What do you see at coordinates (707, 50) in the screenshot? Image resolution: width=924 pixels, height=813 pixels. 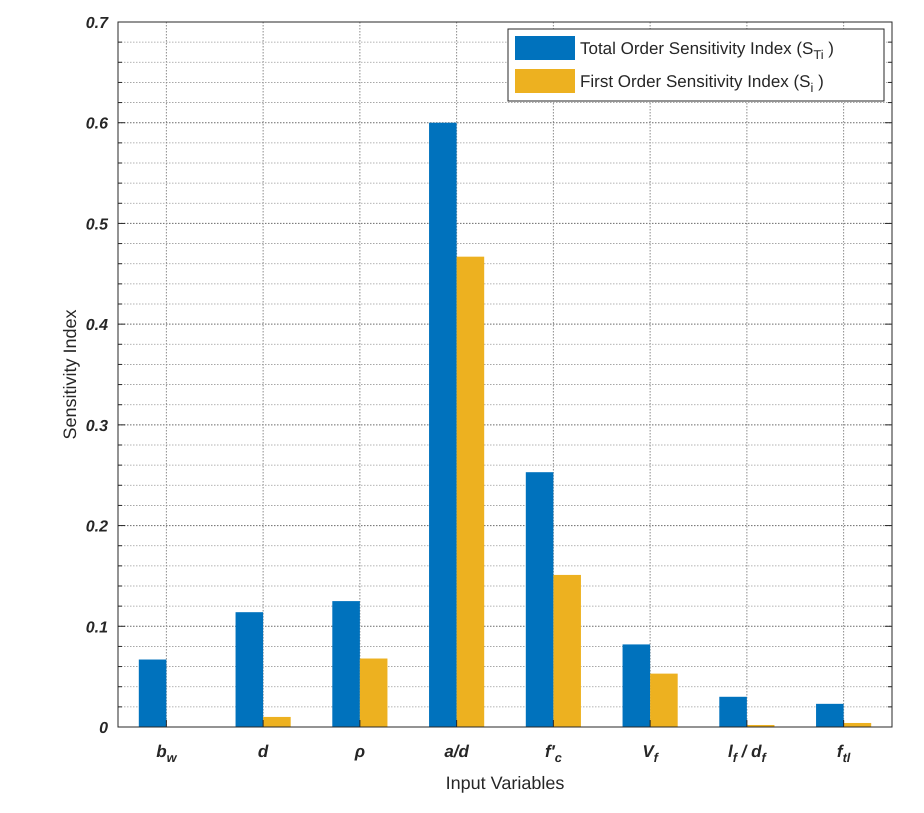 I see `legend-label: Total Order Sensitivity Index (S$_{Ti}$ )` at bounding box center [707, 50].